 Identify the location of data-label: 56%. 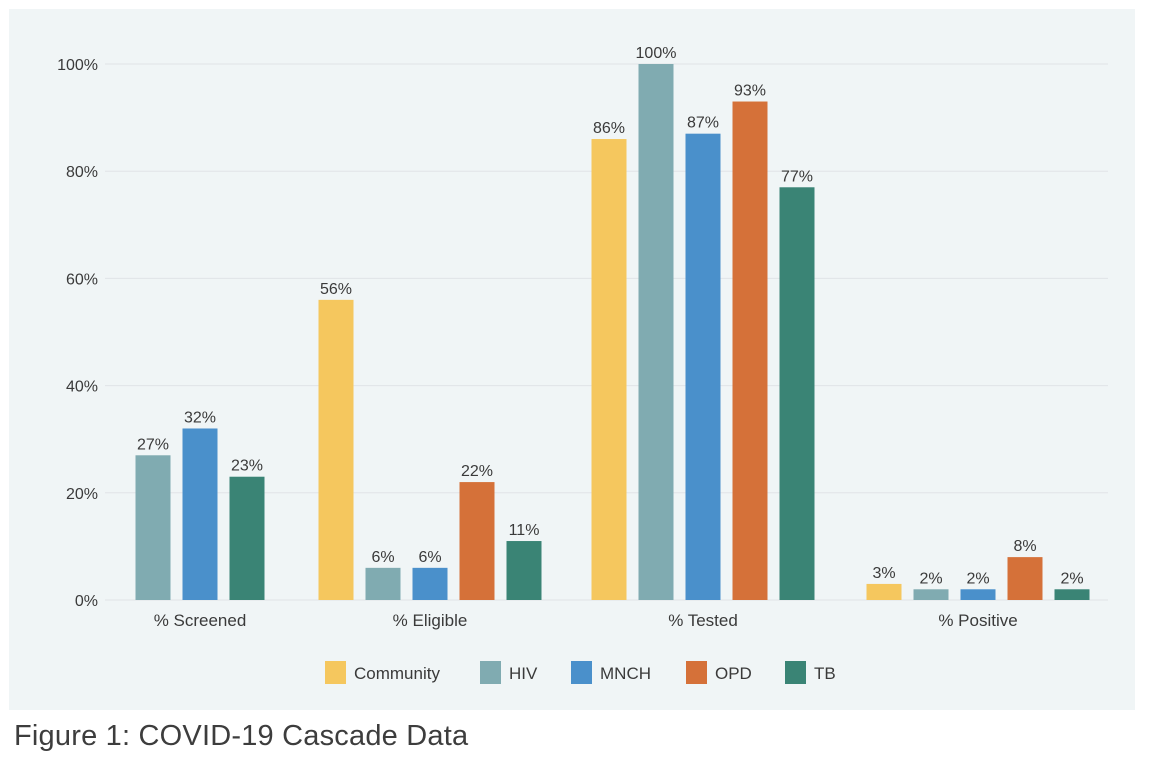
(336, 289).